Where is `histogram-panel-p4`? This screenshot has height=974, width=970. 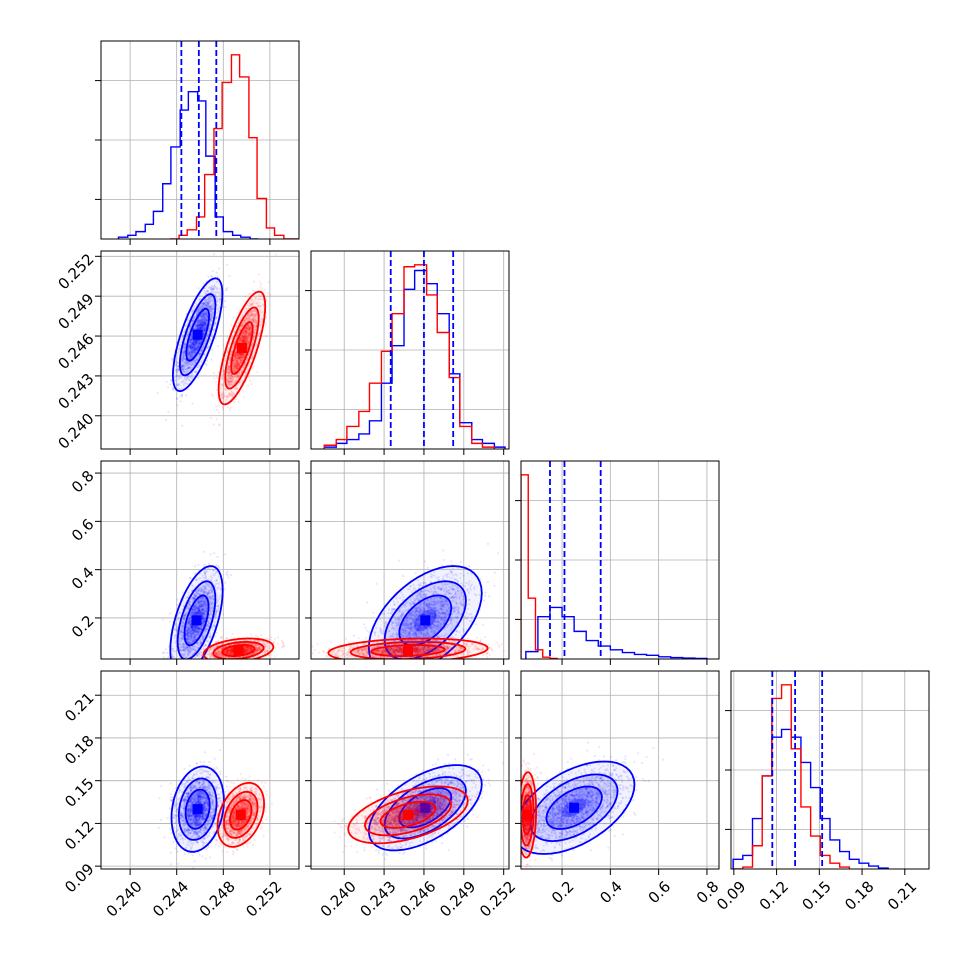
histogram-panel-p4 is located at coordinates (827, 773).